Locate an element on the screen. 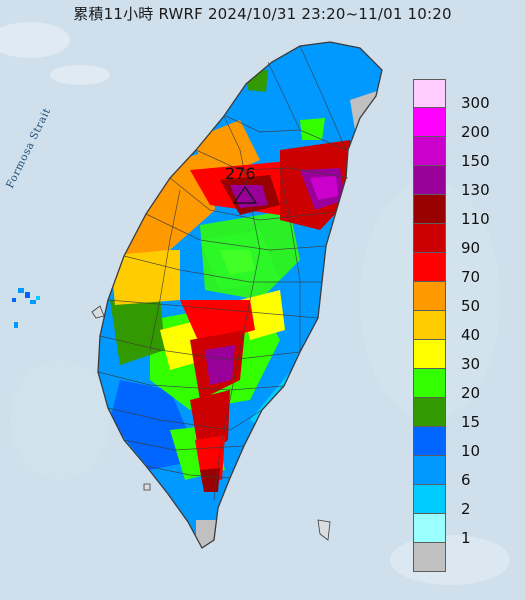 The height and width of the screenshot is (600, 525). legend-row: 20 is located at coordinates (464, 385).